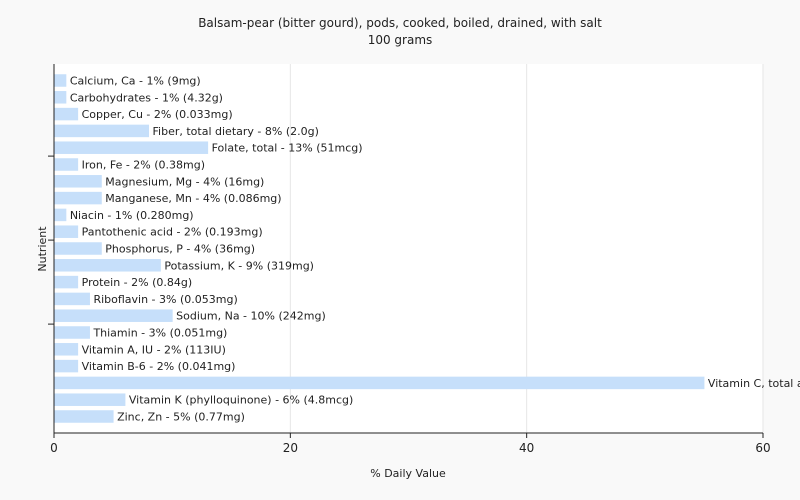  I want to click on y-axis-label: Nutrient, so click(42, 249).